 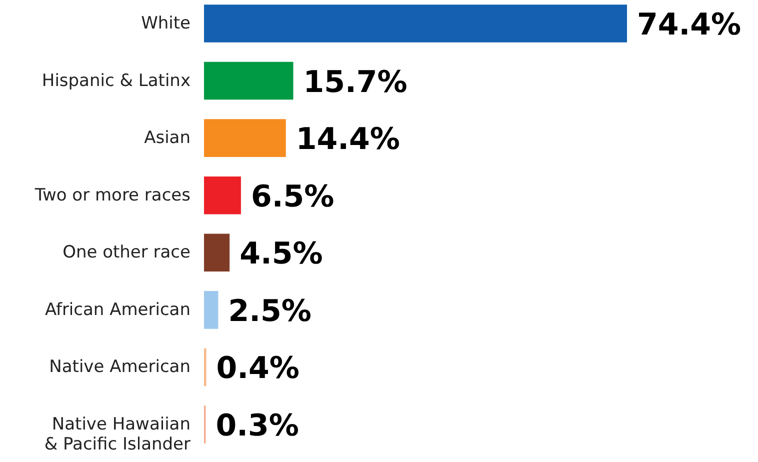 I want to click on y-tick-label: Asian, so click(x=167, y=138).